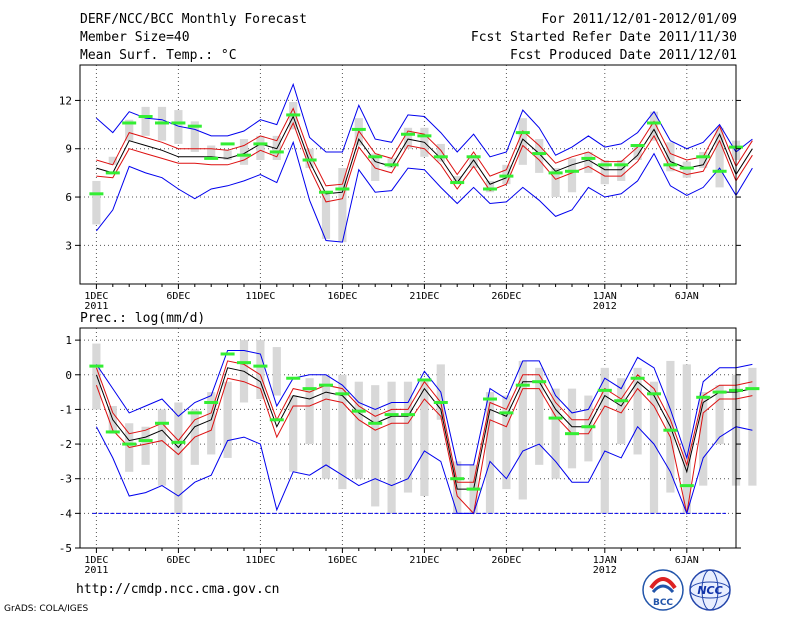 Image resolution: width=800 pixels, height=618 pixels. I want to click on y-tick-label: -1, so click(65, 409).